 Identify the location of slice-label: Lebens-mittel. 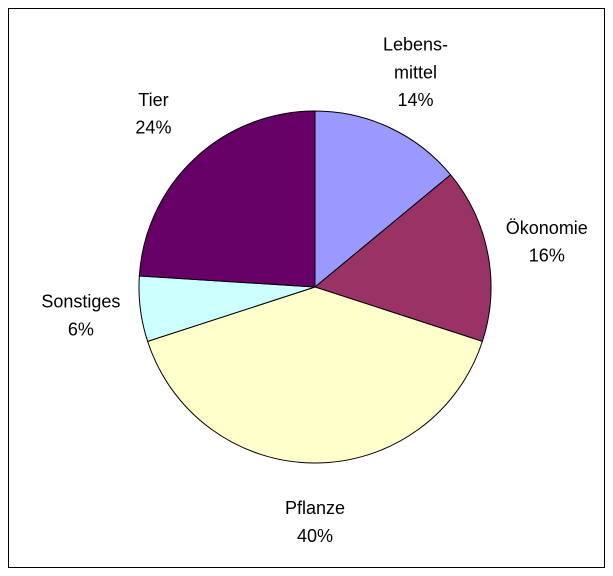
(415, 58).